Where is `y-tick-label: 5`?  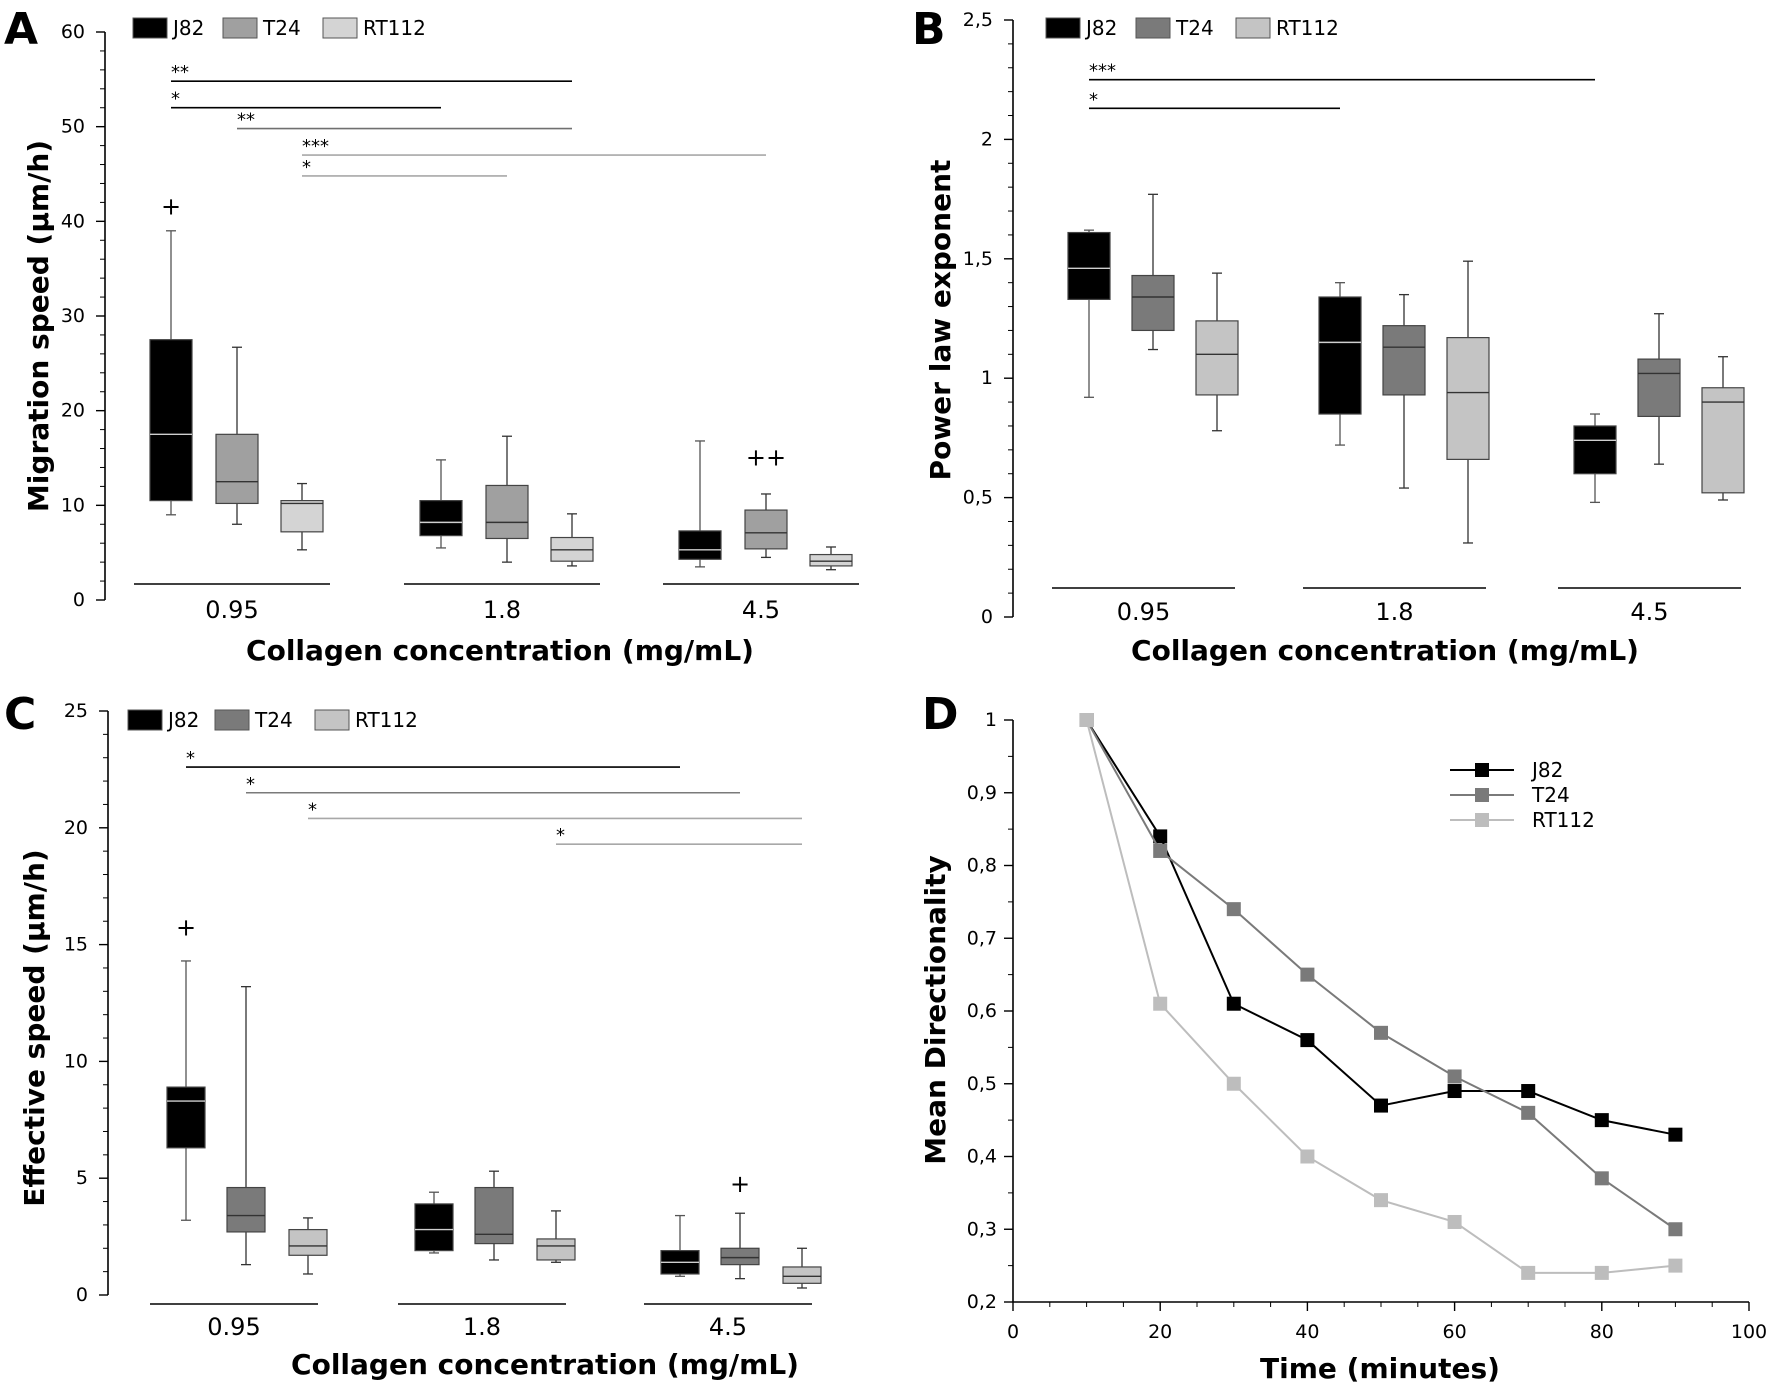
y-tick-label: 5 is located at coordinates (82, 1178).